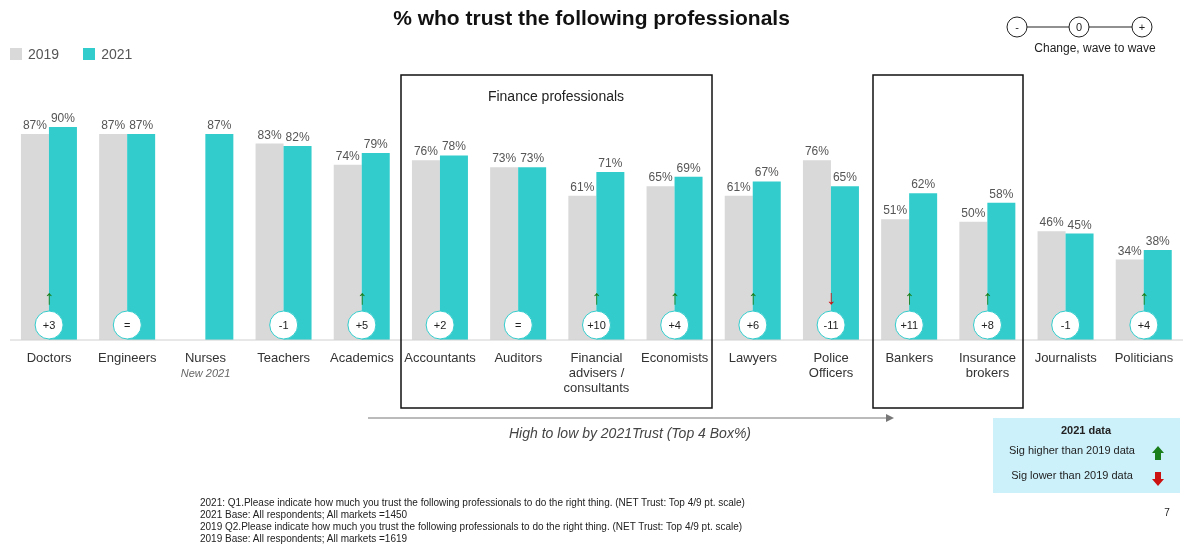 This screenshot has width=1183, height=548. Describe the element at coordinates (128, 357) in the screenshot. I see `x-tick-label: Engineers` at that location.